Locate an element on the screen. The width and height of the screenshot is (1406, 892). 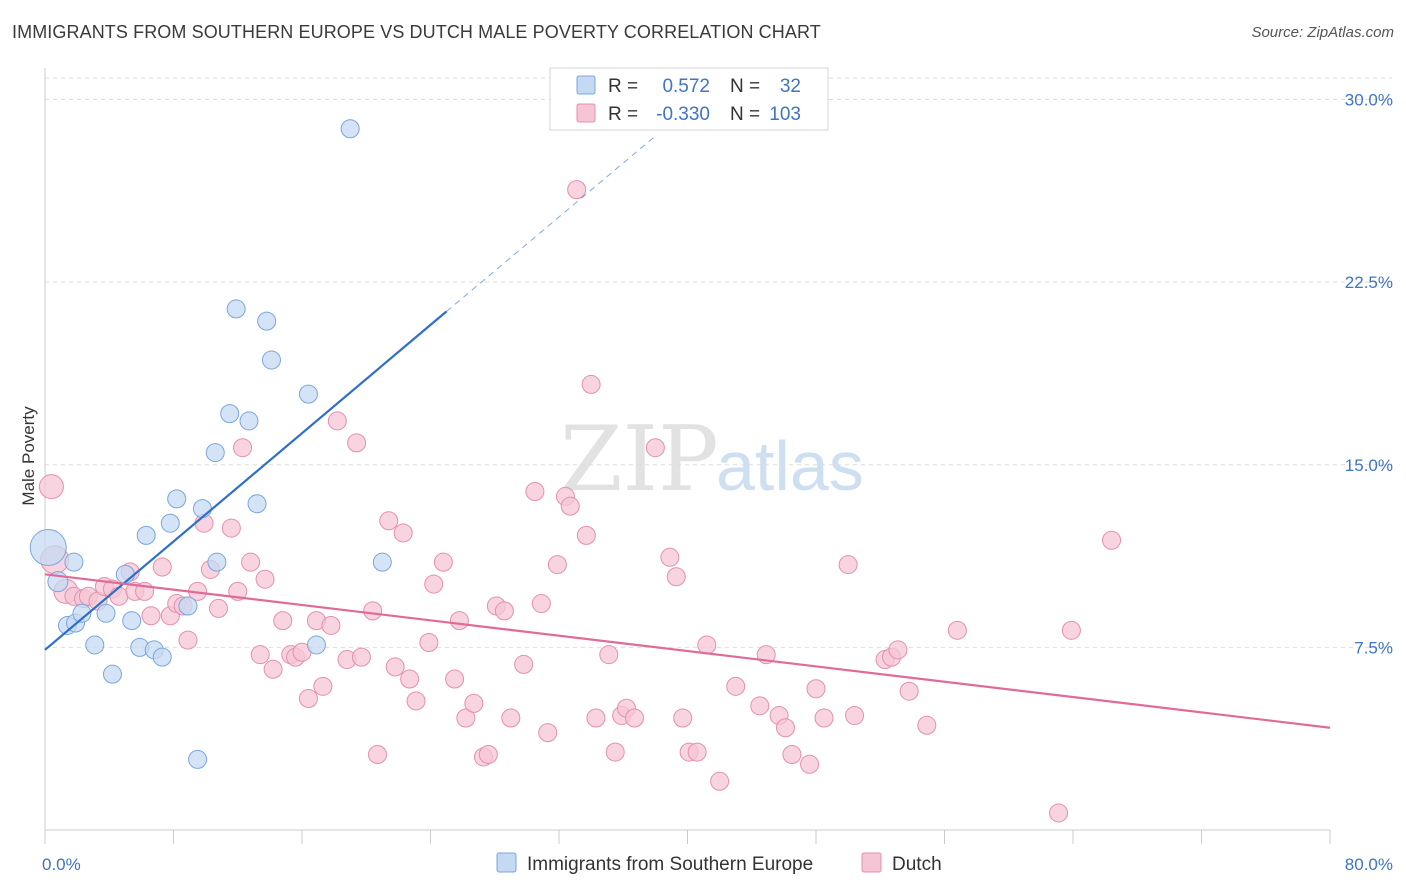
legend-r-label-2: R = is located at coordinates (623, 114).